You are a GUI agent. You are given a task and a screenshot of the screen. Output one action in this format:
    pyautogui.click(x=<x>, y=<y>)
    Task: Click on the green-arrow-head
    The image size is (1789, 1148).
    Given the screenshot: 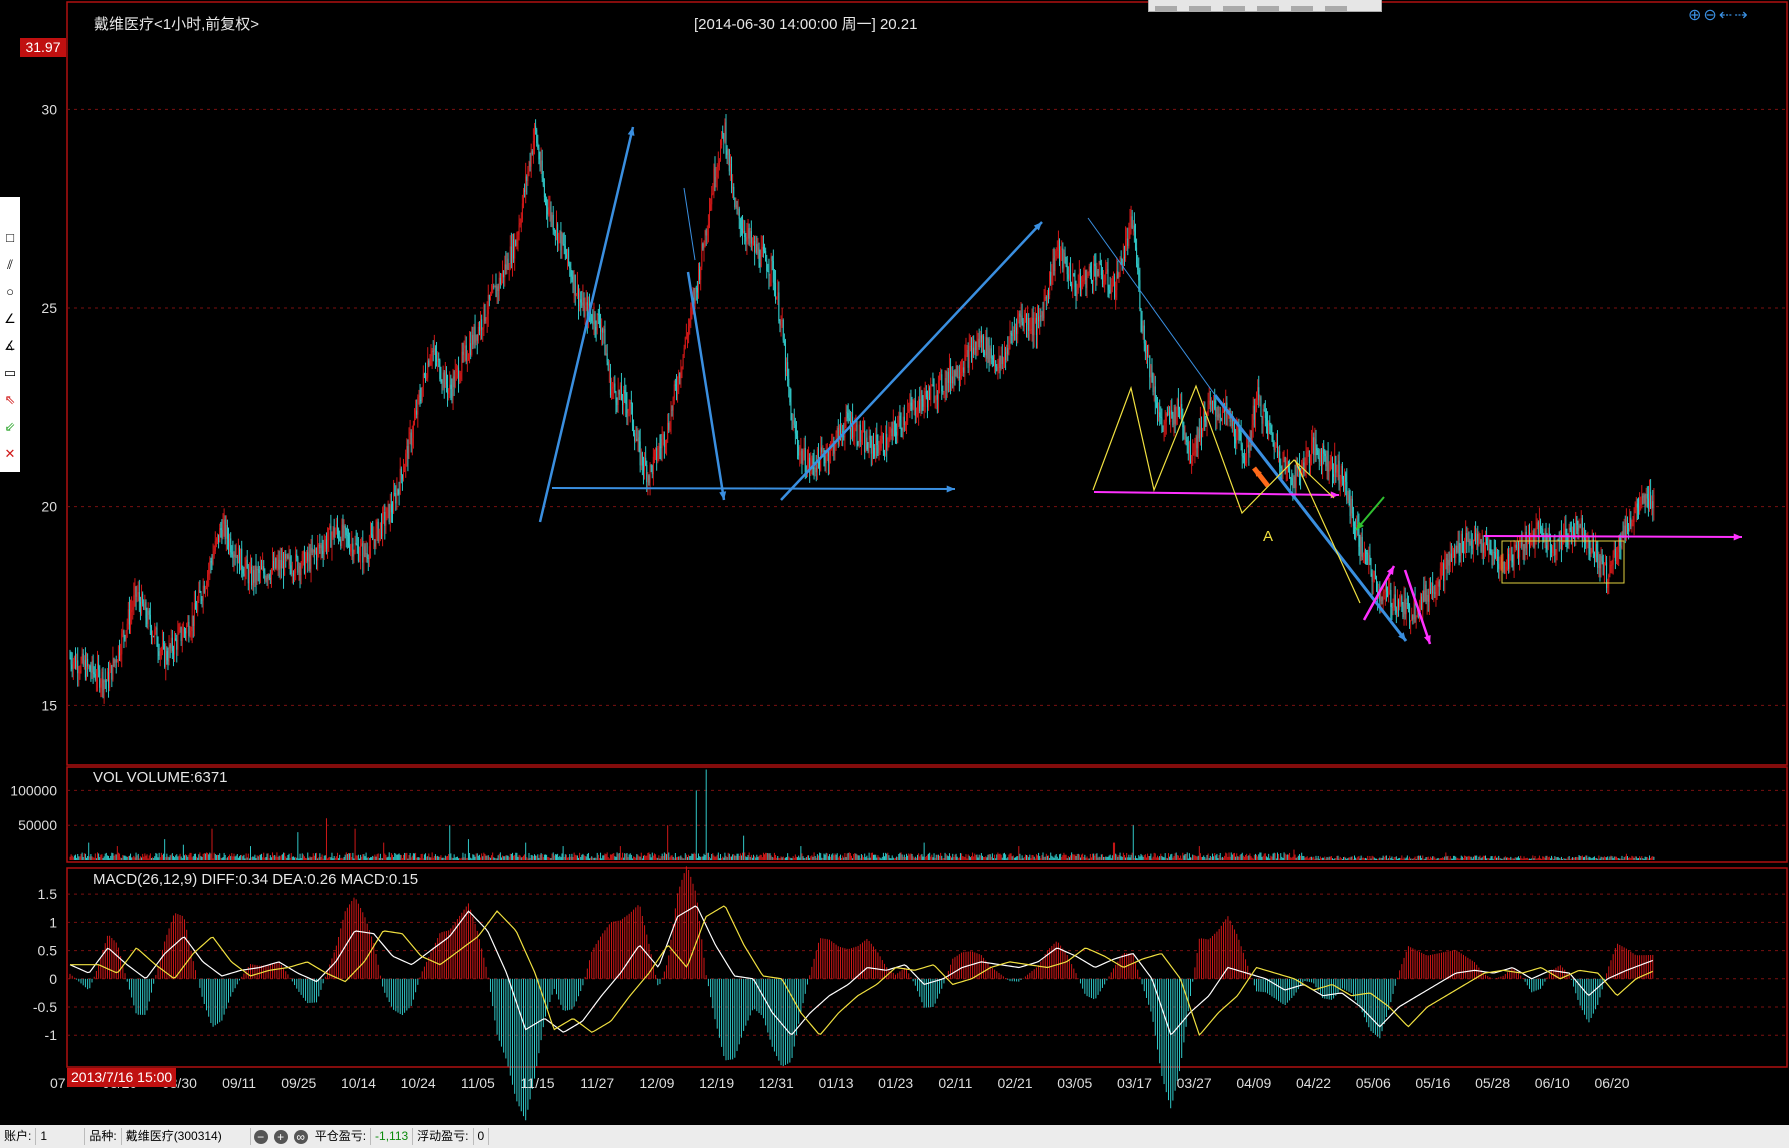 What is the action you would take?
    pyautogui.click(x=1360, y=525)
    